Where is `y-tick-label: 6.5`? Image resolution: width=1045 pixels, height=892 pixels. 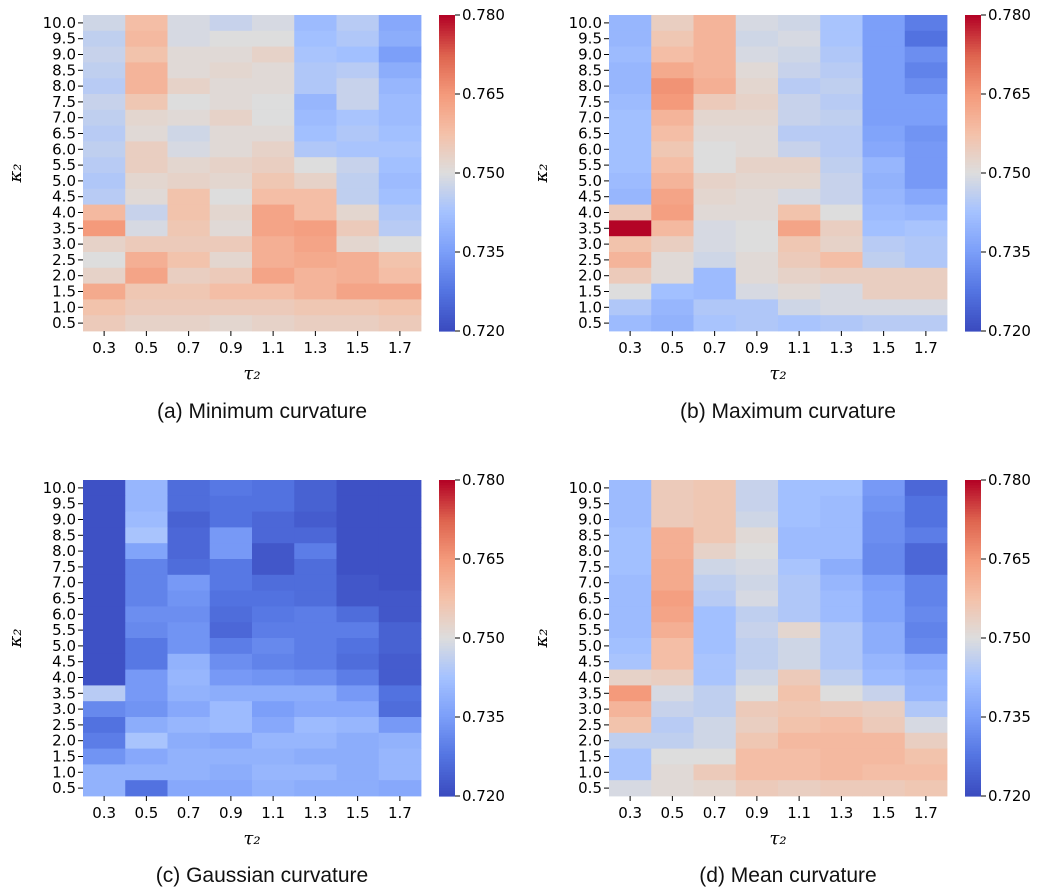 y-tick-label: 6.5 is located at coordinates (590, 134).